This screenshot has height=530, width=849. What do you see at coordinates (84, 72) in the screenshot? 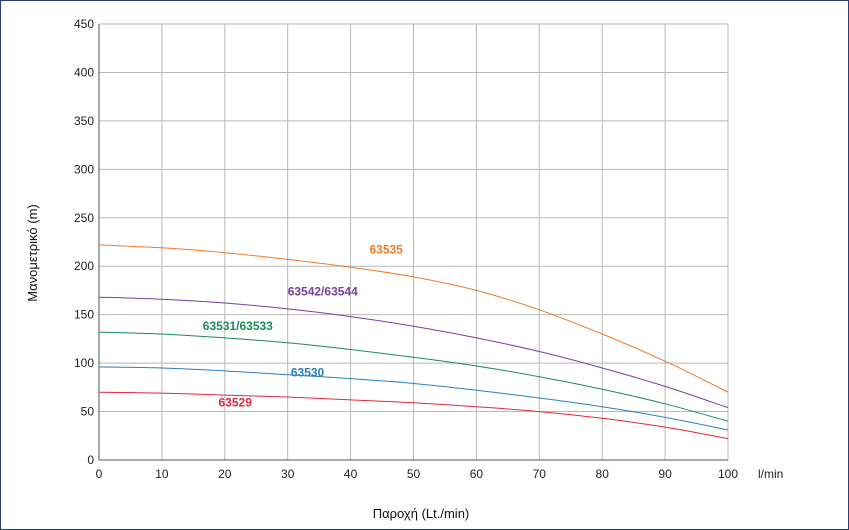
I see `y-tick-label: 400` at bounding box center [84, 72].